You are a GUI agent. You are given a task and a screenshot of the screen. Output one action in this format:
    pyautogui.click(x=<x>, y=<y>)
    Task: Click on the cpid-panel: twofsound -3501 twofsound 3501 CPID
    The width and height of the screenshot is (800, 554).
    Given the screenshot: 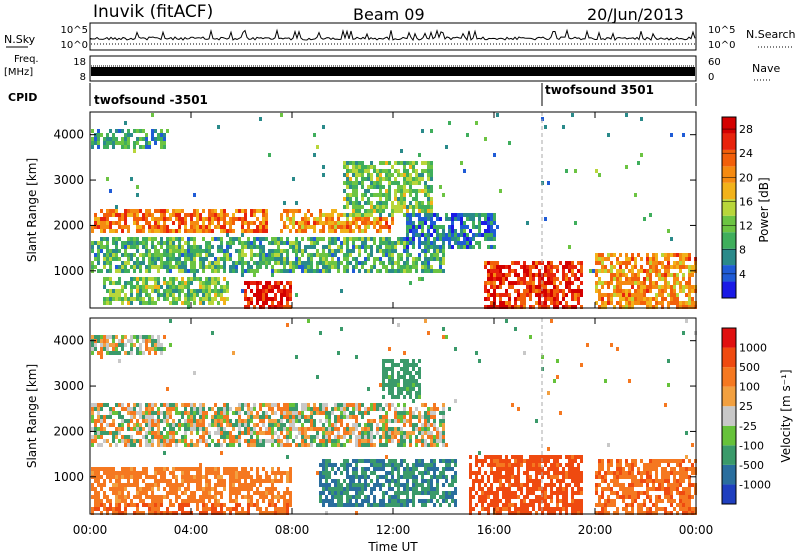 What is the action you would take?
    pyautogui.click(x=352, y=95)
    